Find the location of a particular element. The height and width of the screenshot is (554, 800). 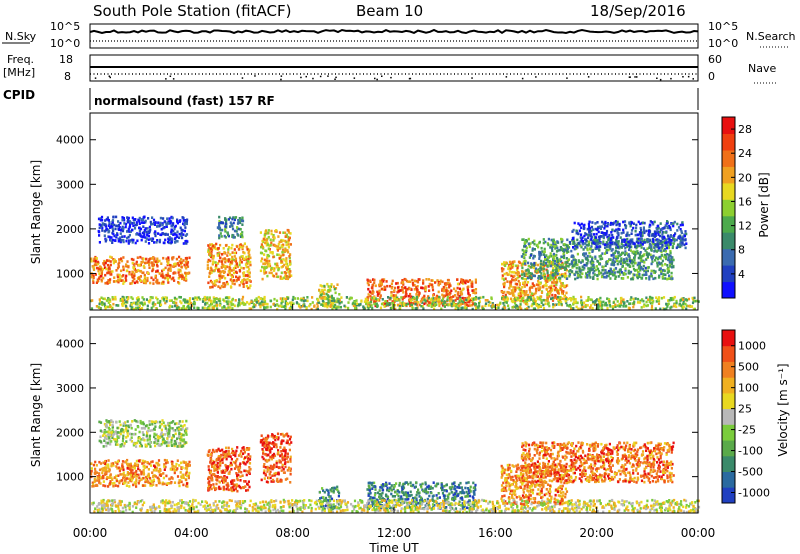

nave-mark is located at coordinates (410, 78).